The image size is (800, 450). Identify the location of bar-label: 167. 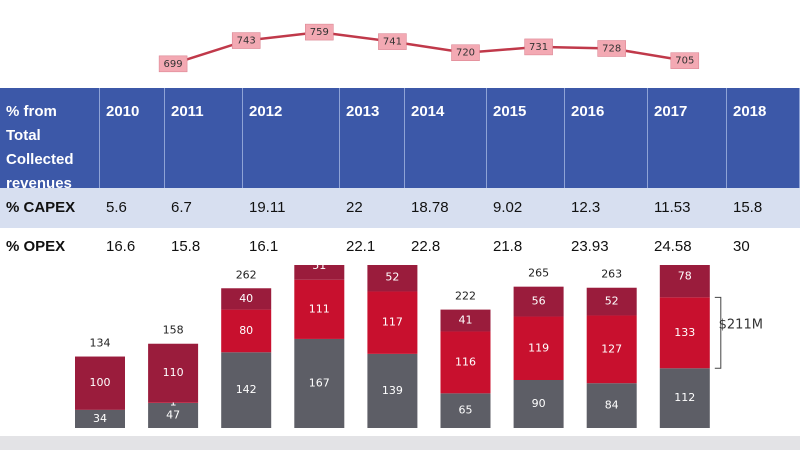
(319, 382).